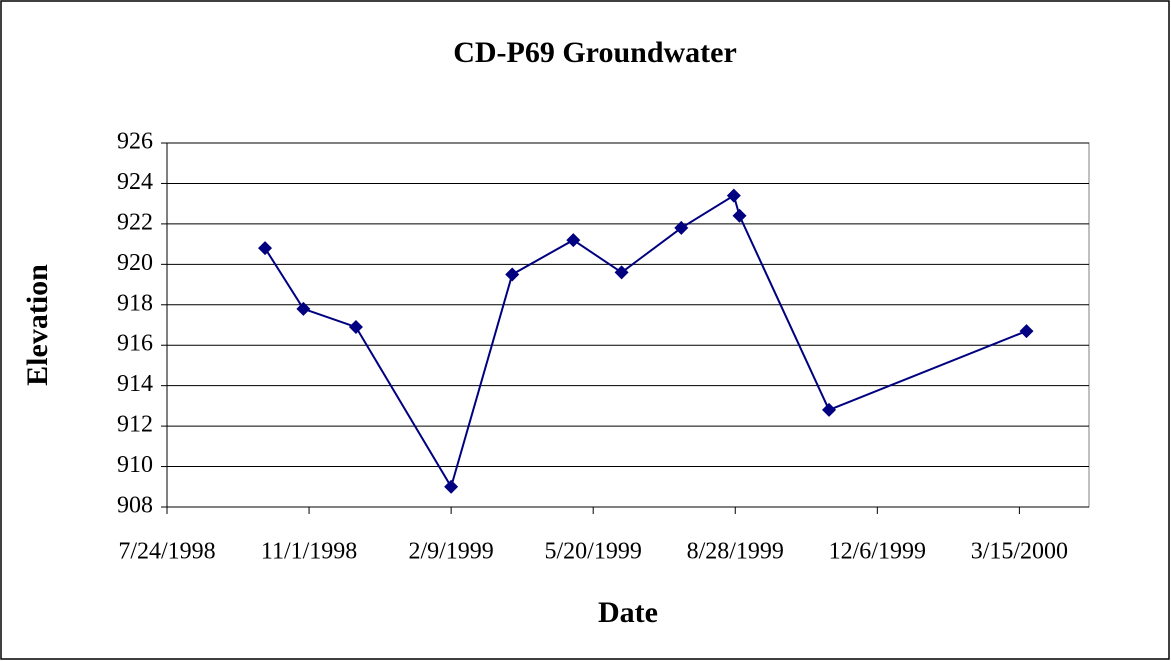 The width and height of the screenshot is (1171, 661). Describe the element at coordinates (1019, 552) in the screenshot. I see `x-tick-label: 3/15/2000` at that location.